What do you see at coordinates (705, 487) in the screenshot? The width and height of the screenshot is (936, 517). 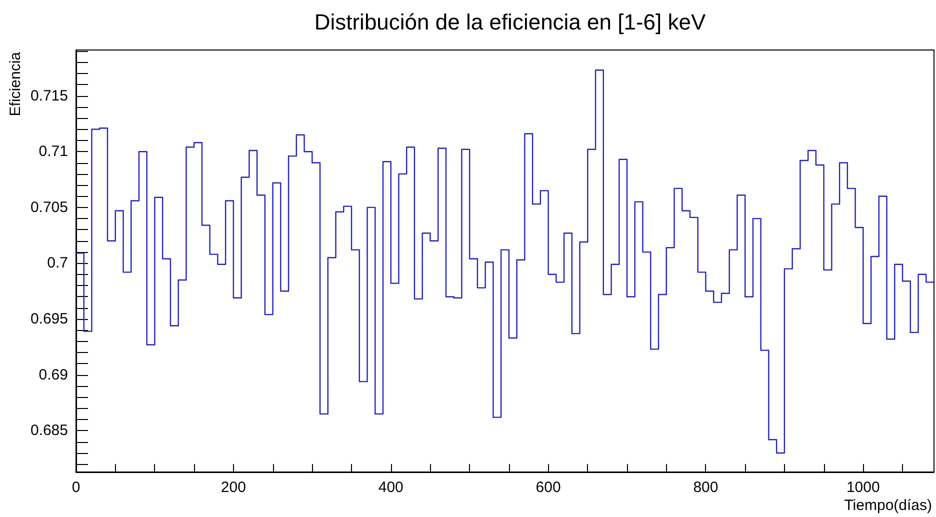 I see `x-tick-label: 800` at bounding box center [705, 487].